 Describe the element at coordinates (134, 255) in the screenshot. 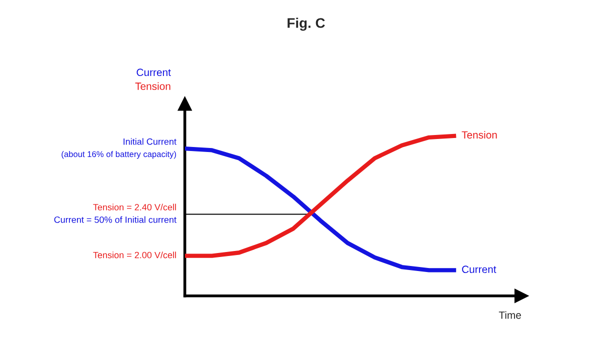

I see `annotation: Tension = 2.00 V/cell` at that location.